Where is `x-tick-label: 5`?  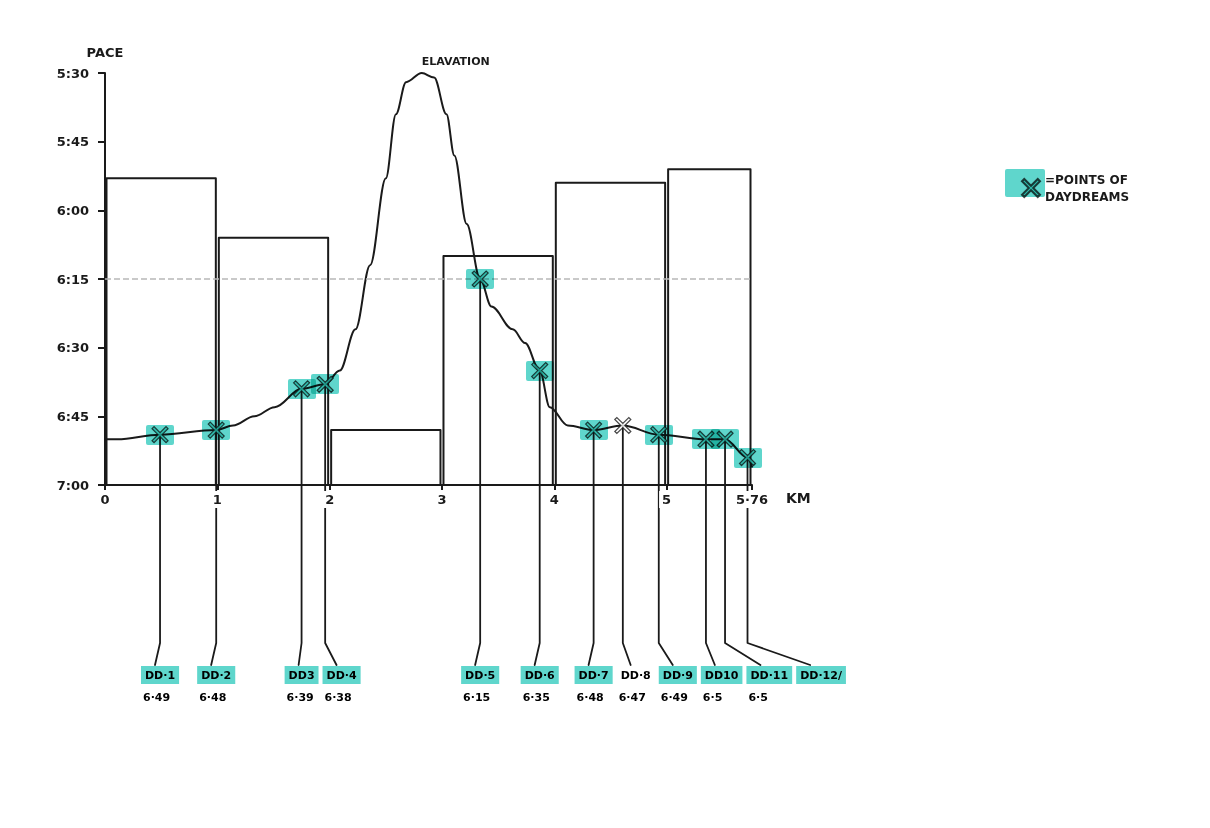 x-tick-label: 5 is located at coordinates (667, 499).